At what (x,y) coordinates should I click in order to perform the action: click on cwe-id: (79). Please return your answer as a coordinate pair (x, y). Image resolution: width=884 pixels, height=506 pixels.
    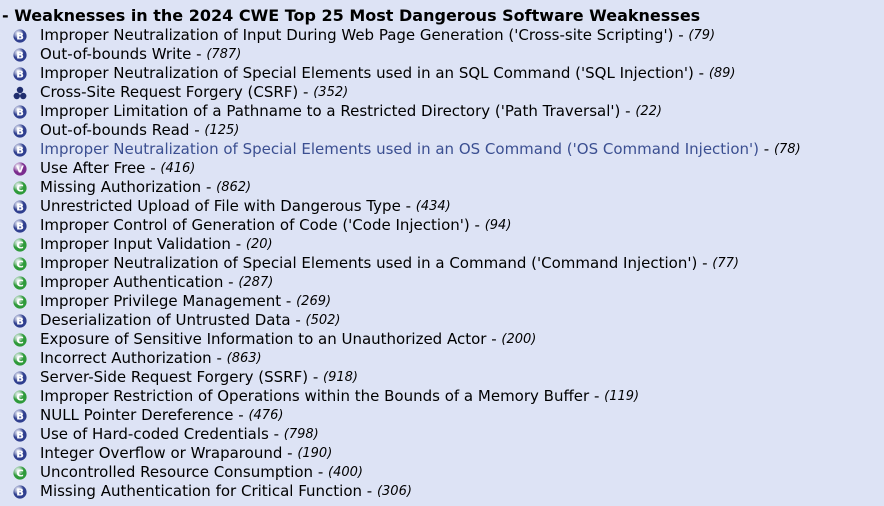
    Looking at the image, I should click on (702, 35).